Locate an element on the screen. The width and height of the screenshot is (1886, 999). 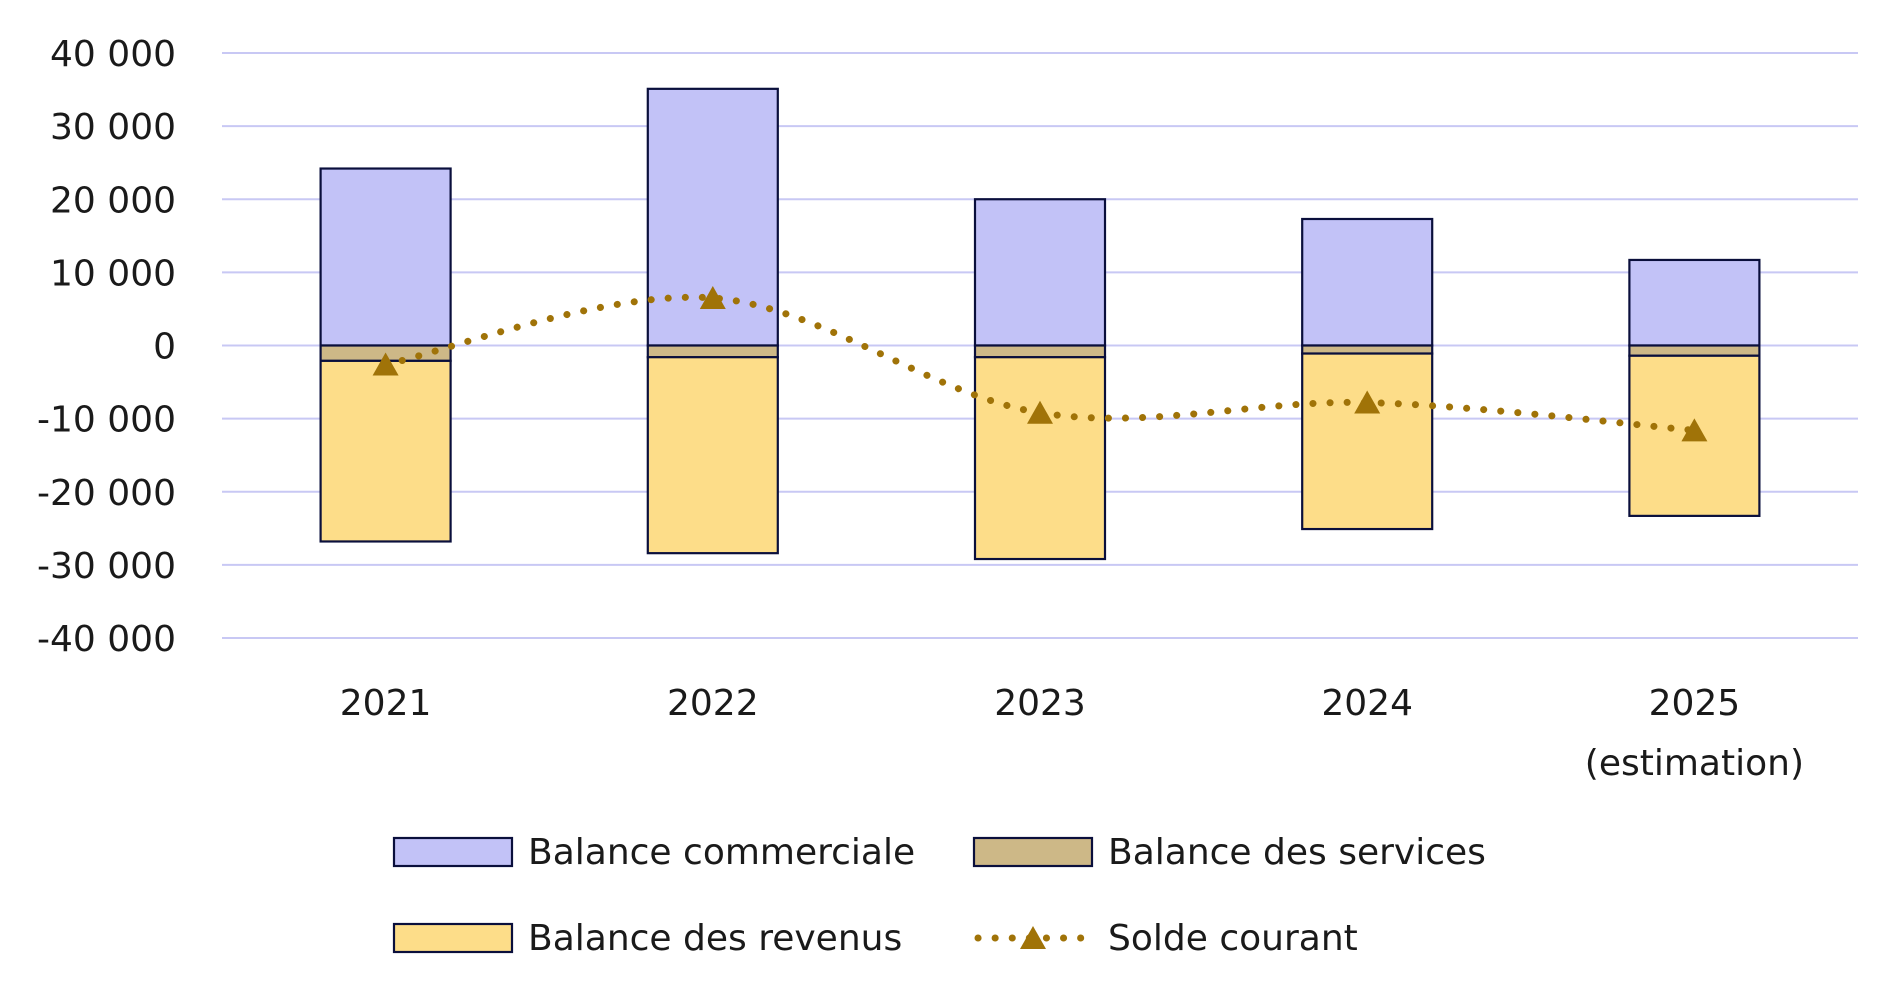
solde-courant-series is located at coordinates (1040, 363).